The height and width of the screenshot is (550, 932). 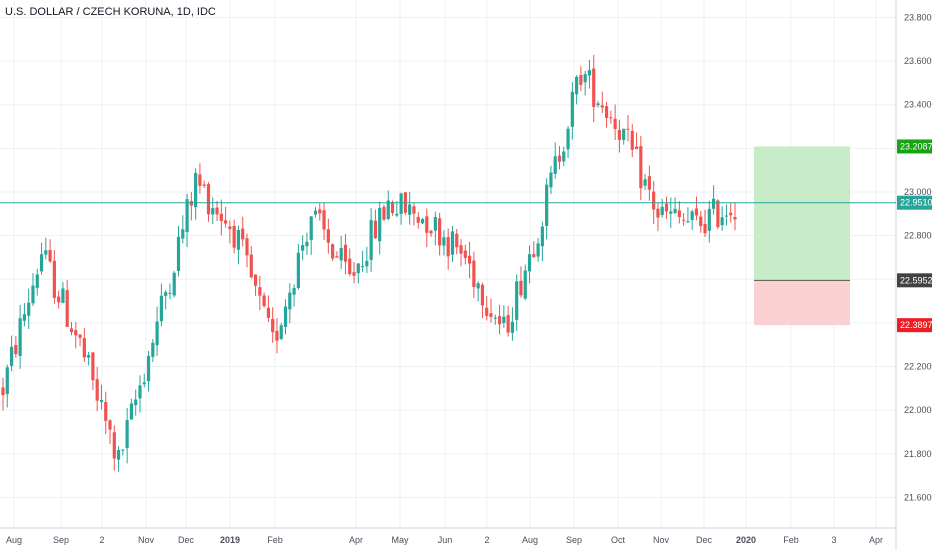 What do you see at coordinates (574, 540) in the screenshot?
I see `x-tick-label: Sep` at bounding box center [574, 540].